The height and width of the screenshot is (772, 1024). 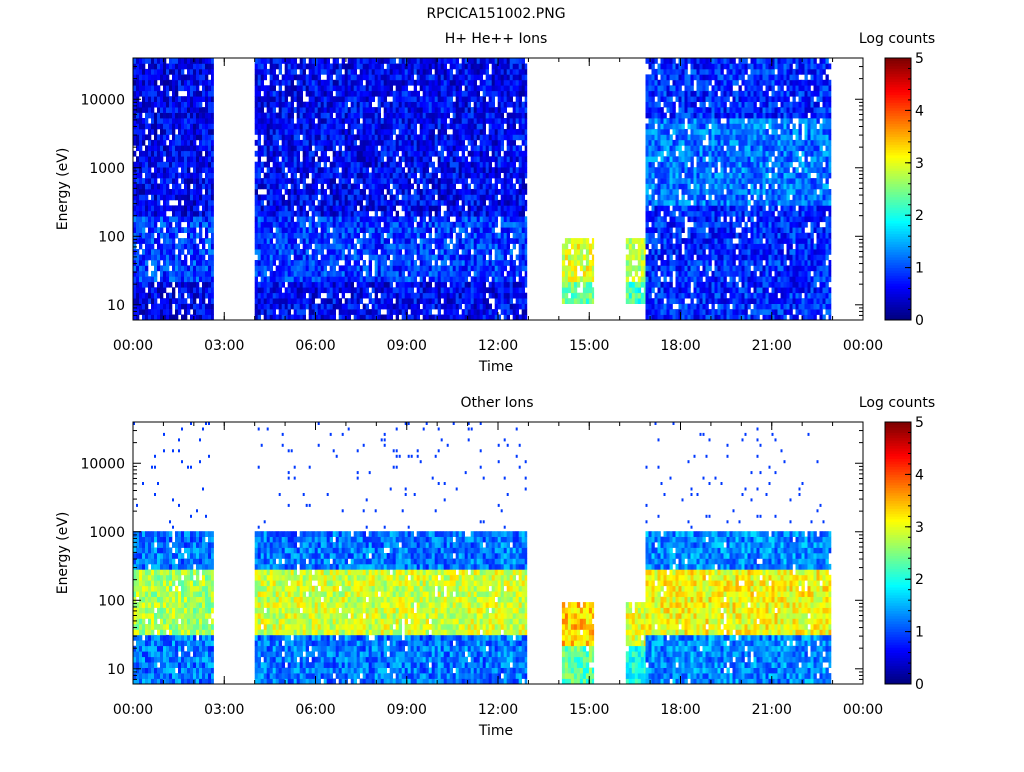 What do you see at coordinates (496, 403) in the screenshot?
I see `panel-title: Other Ions` at bounding box center [496, 403].